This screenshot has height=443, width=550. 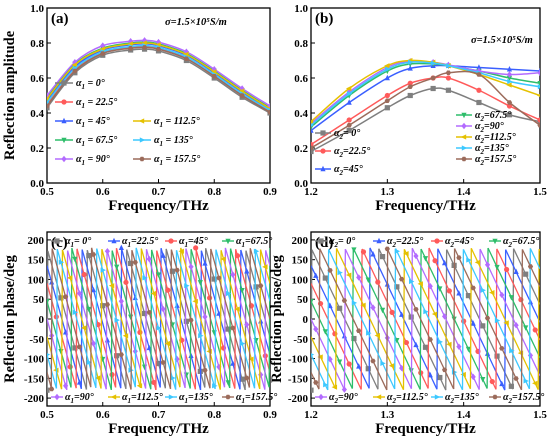 What do you see at coordinates (173, 141) in the screenshot?
I see `legend-label: α1 = 135°` at bounding box center [173, 141].